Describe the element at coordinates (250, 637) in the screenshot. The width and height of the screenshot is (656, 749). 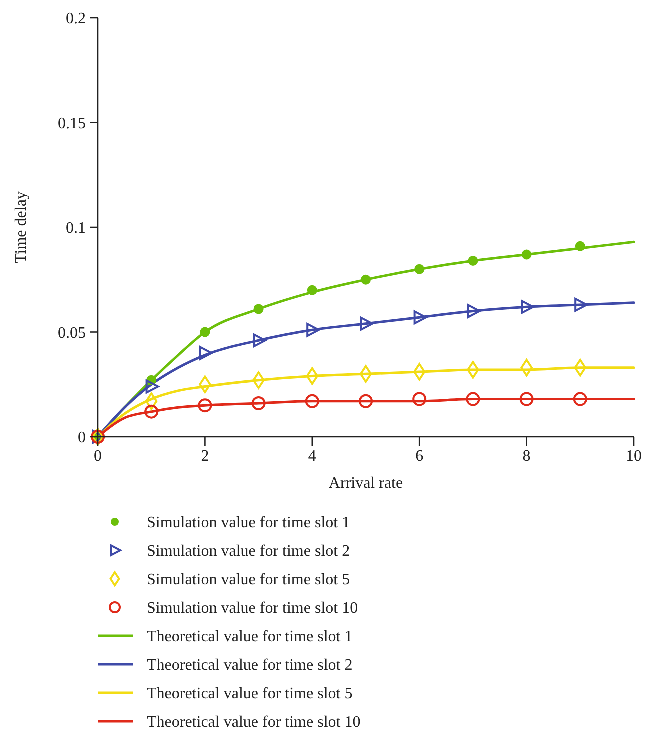
I see `legend-label: Theoretical value for time slot 1` at that location.